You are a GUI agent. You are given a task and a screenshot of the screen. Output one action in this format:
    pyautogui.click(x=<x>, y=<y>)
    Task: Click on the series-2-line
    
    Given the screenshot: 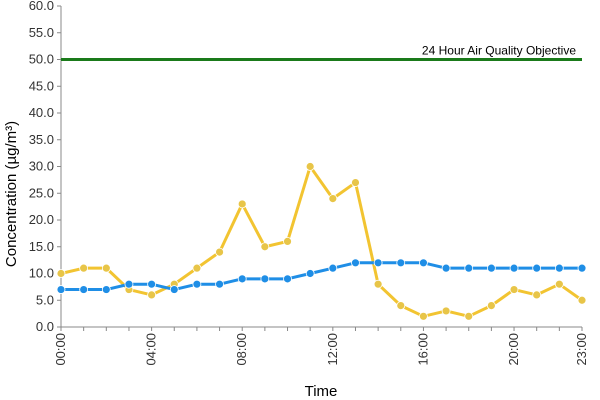 What is the action you would take?
    pyautogui.click(x=321, y=276)
    